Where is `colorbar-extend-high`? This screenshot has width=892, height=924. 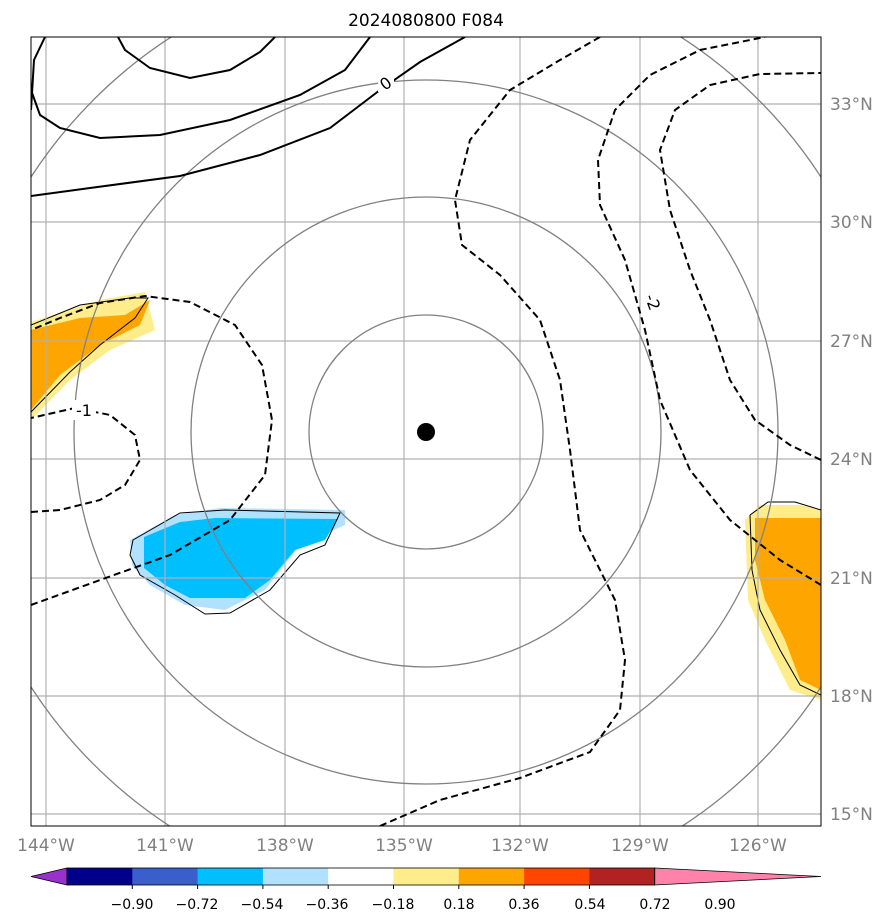 colorbar-extend-high is located at coordinates (738, 876).